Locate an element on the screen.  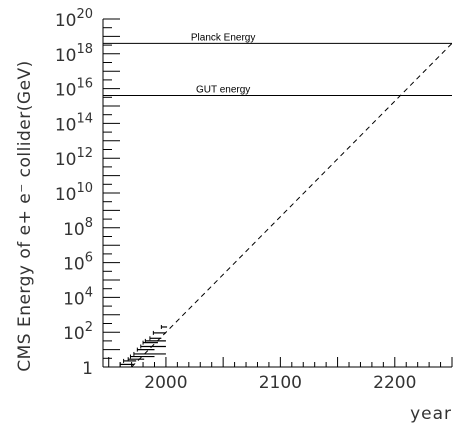
y-tick-label: 10⁶ is located at coordinates (78, 263).